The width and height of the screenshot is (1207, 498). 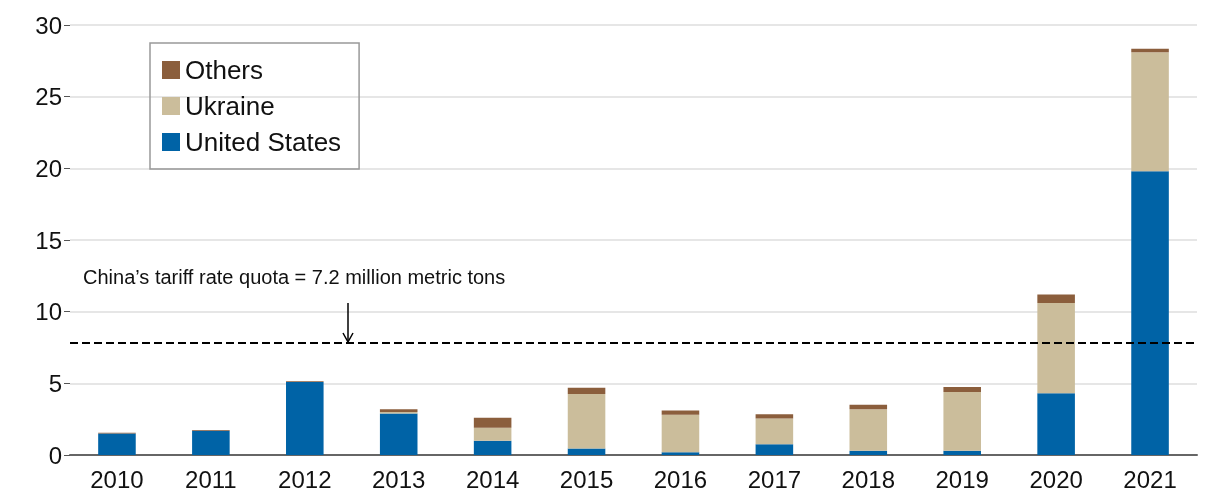 I want to click on x-tick-label: 2010, so click(x=117, y=479).